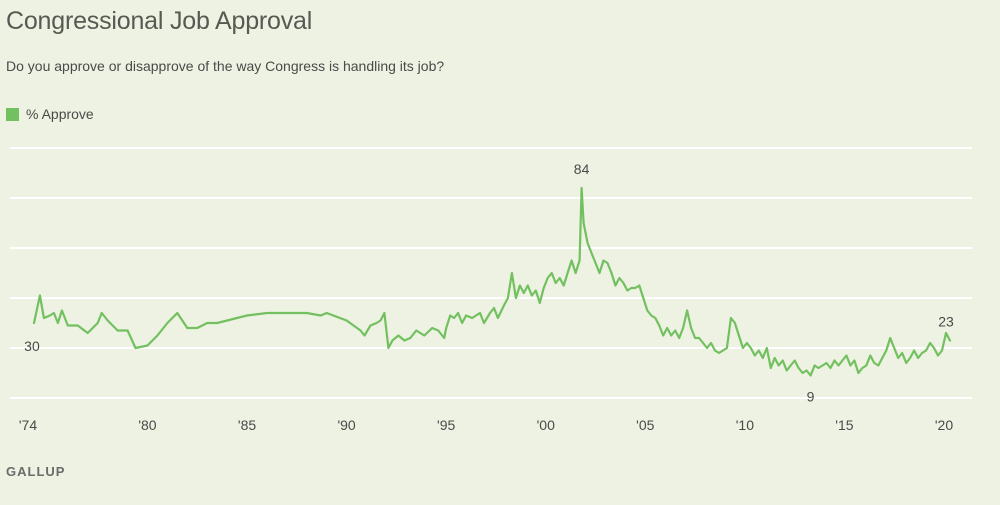 The height and width of the screenshot is (505, 1000). Describe the element at coordinates (147, 425) in the screenshot. I see `x-tick-label: '80` at that location.